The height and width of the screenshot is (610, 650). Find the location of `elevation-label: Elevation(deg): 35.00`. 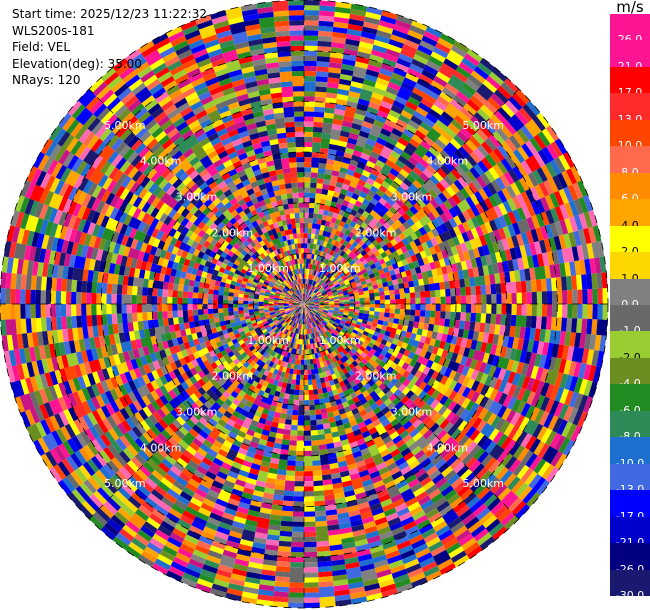

elevation-label: Elevation(deg): 35.00 is located at coordinates (77, 63).